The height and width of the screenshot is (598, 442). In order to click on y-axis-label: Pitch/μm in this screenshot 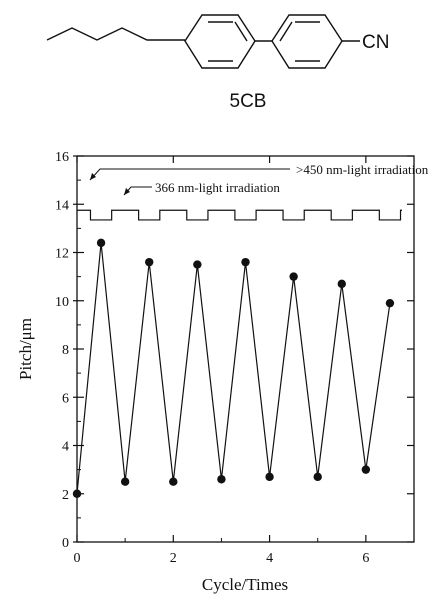, I will do `click(25, 349)`.